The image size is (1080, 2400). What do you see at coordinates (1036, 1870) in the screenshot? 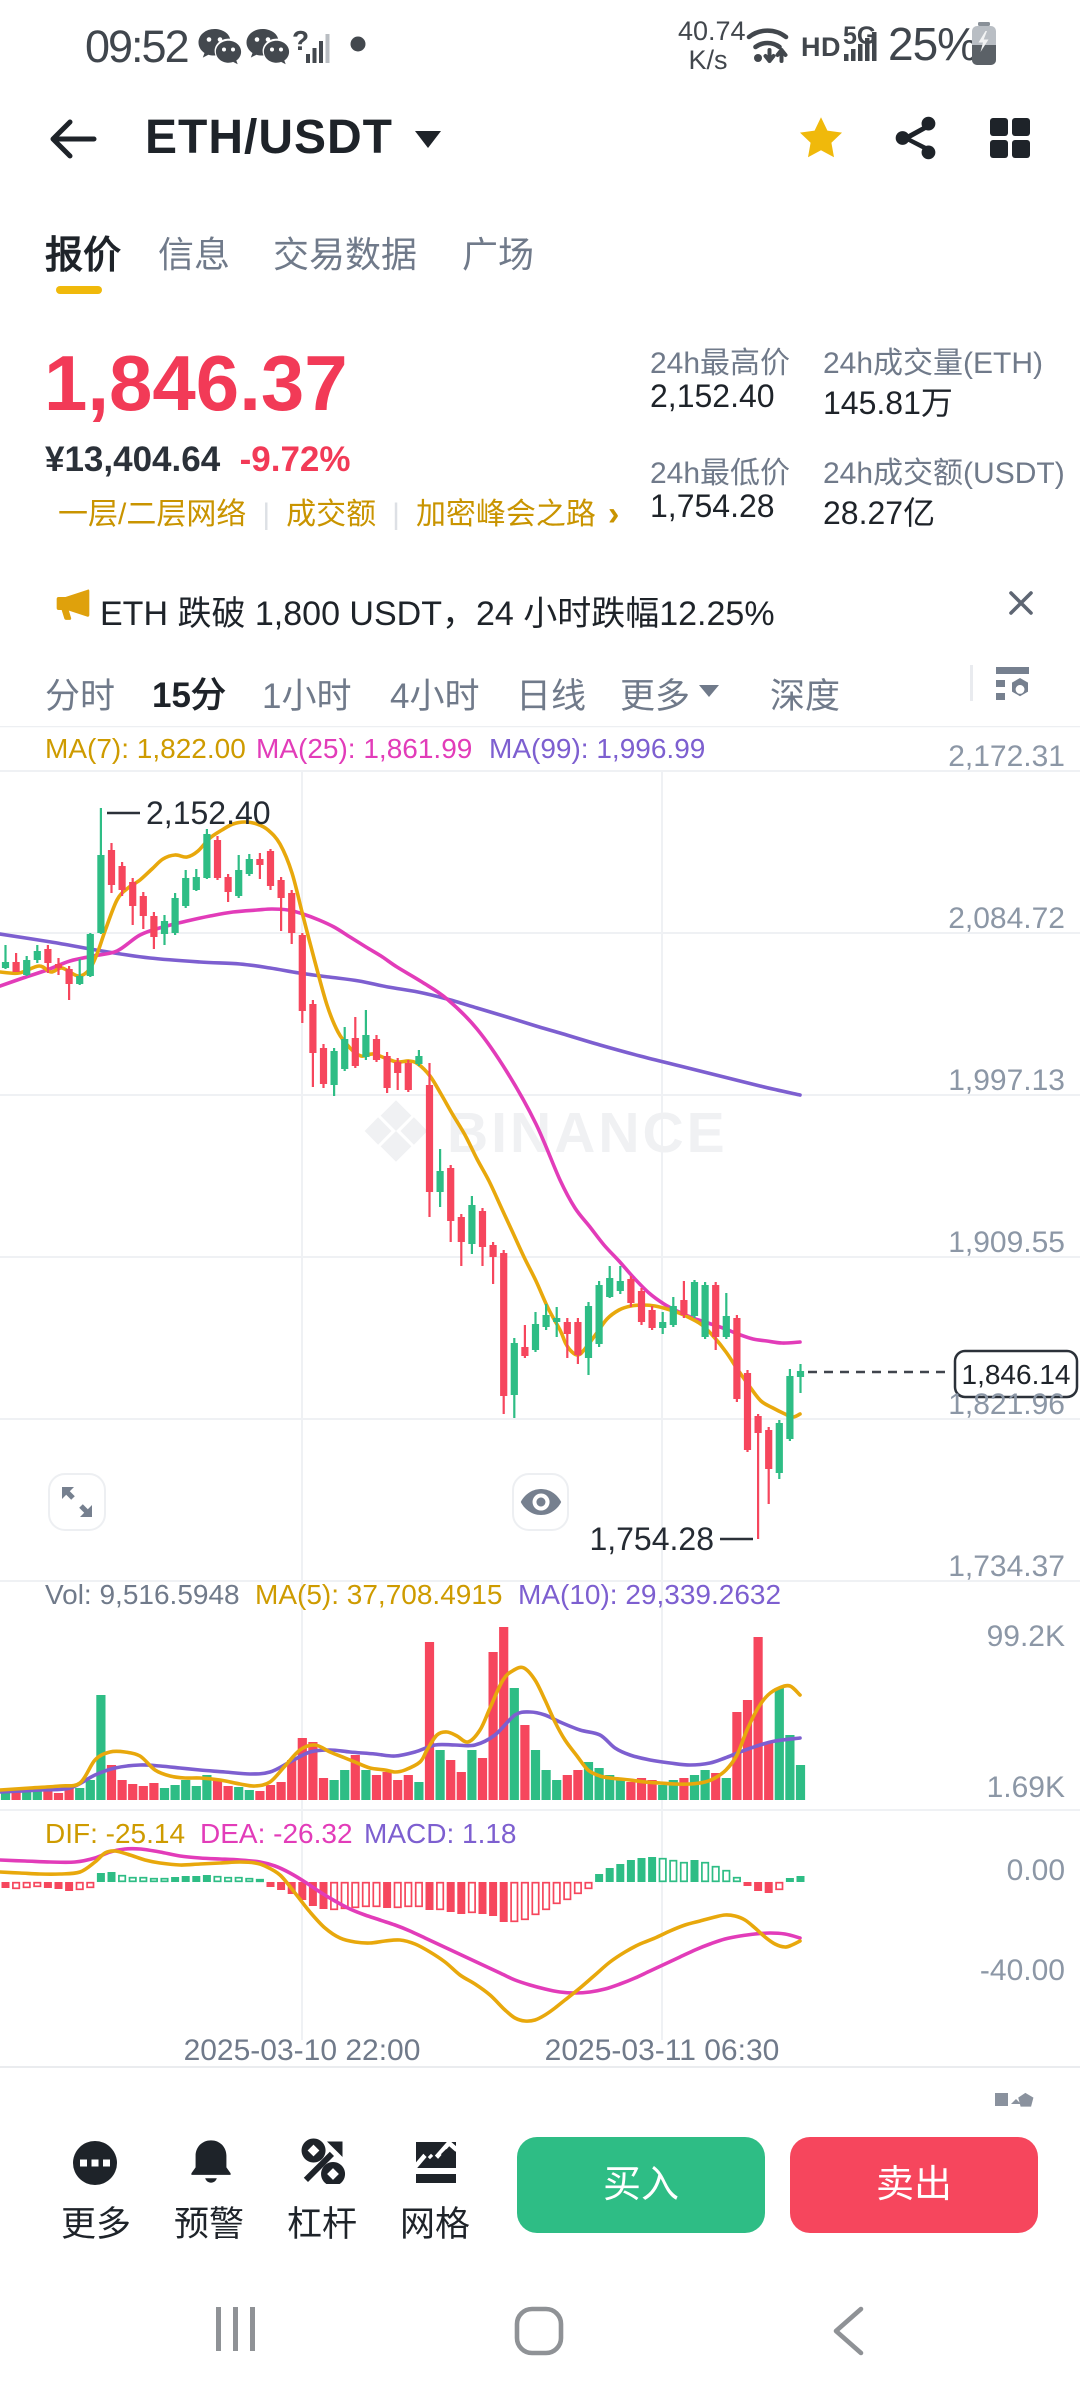
I see `svg-text: 0.00` at bounding box center [1036, 1870].